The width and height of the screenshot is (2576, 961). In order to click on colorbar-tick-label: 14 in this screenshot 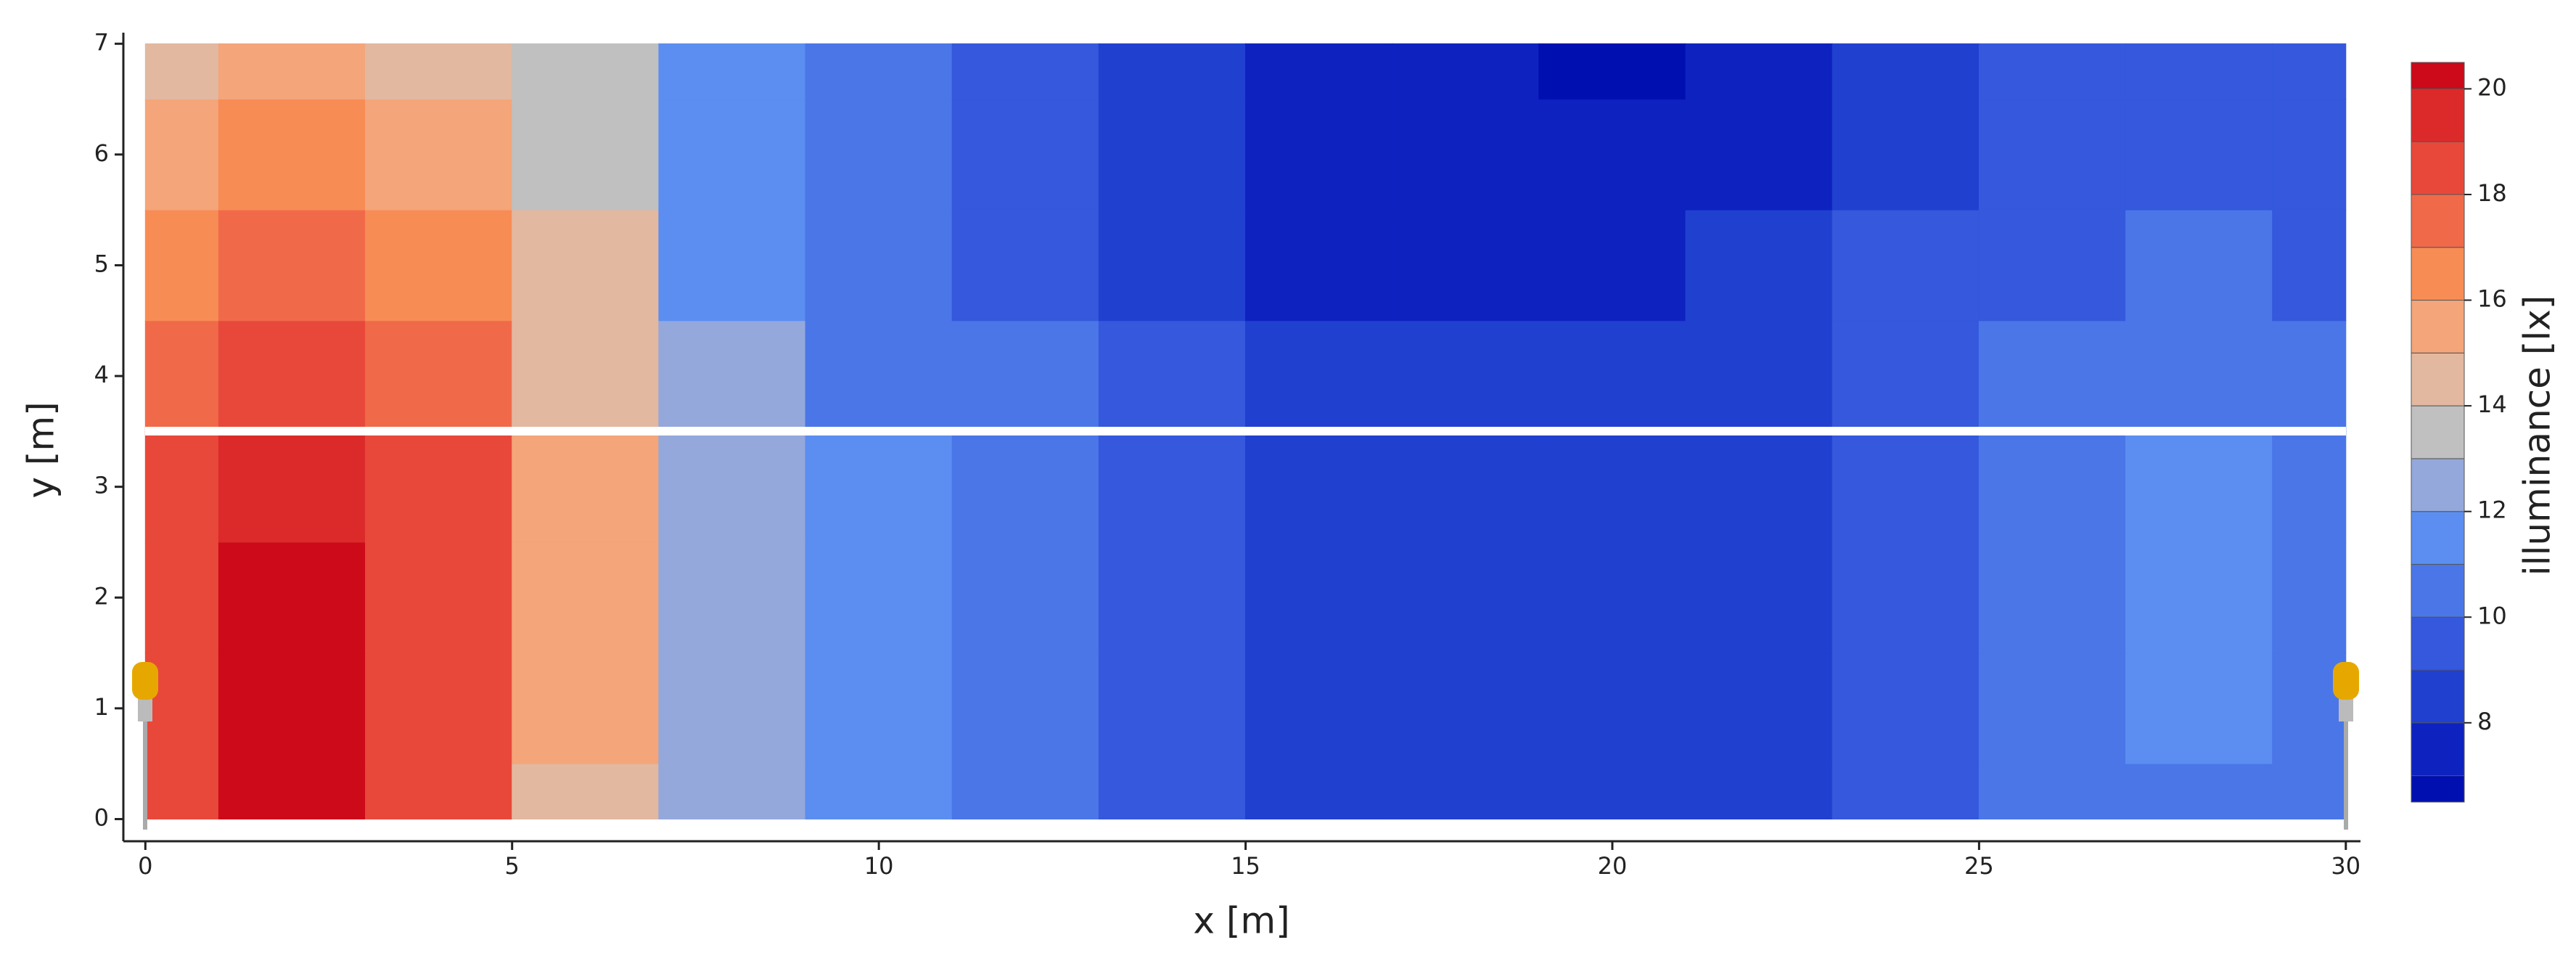, I will do `click(2492, 404)`.